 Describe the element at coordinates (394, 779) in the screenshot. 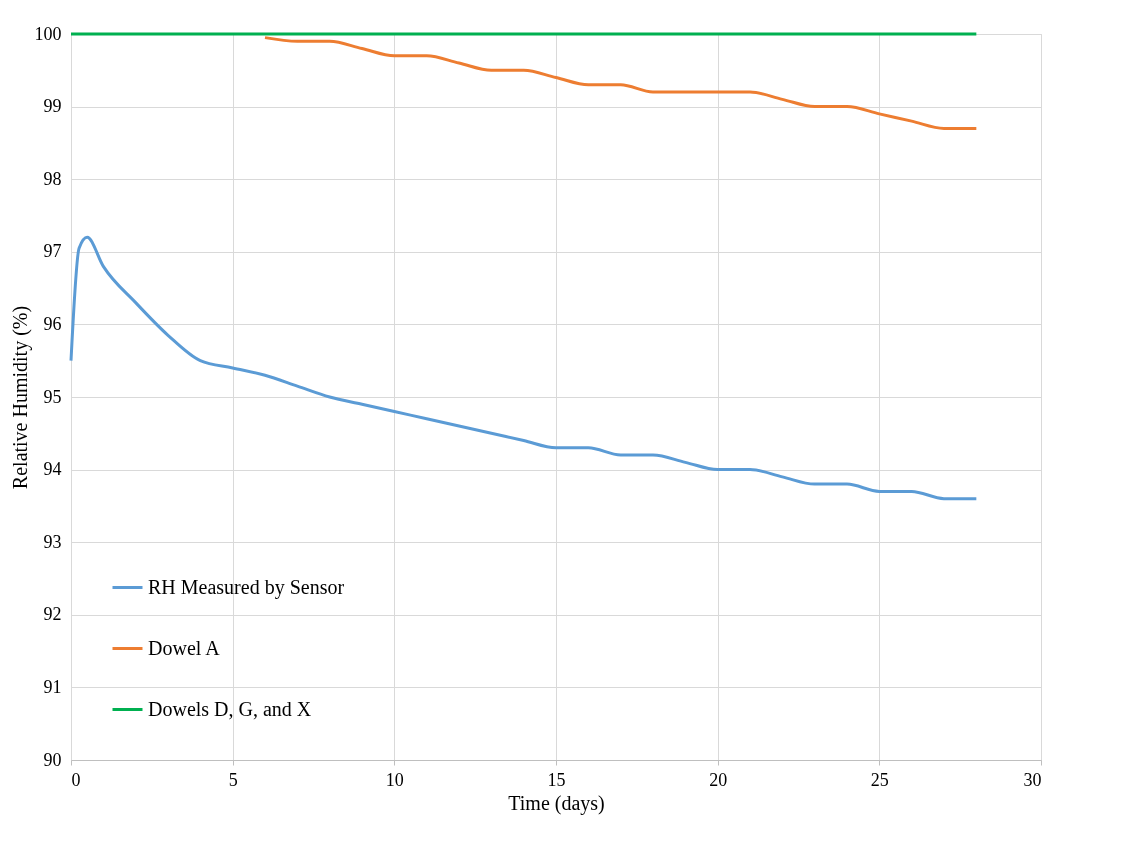

I see `x-tick-label: 10` at that location.